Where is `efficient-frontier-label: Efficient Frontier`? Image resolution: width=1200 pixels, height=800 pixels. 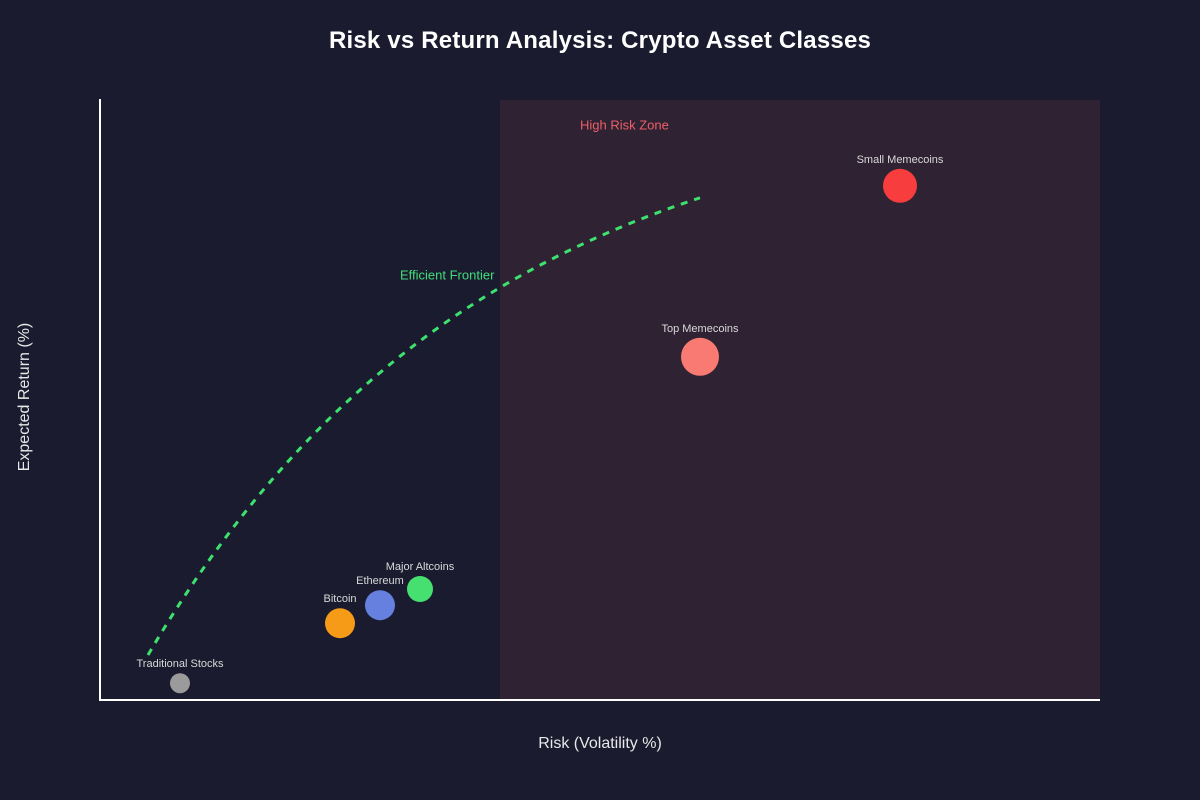
efficient-frontier-label: Efficient Frontier is located at coordinates (447, 275).